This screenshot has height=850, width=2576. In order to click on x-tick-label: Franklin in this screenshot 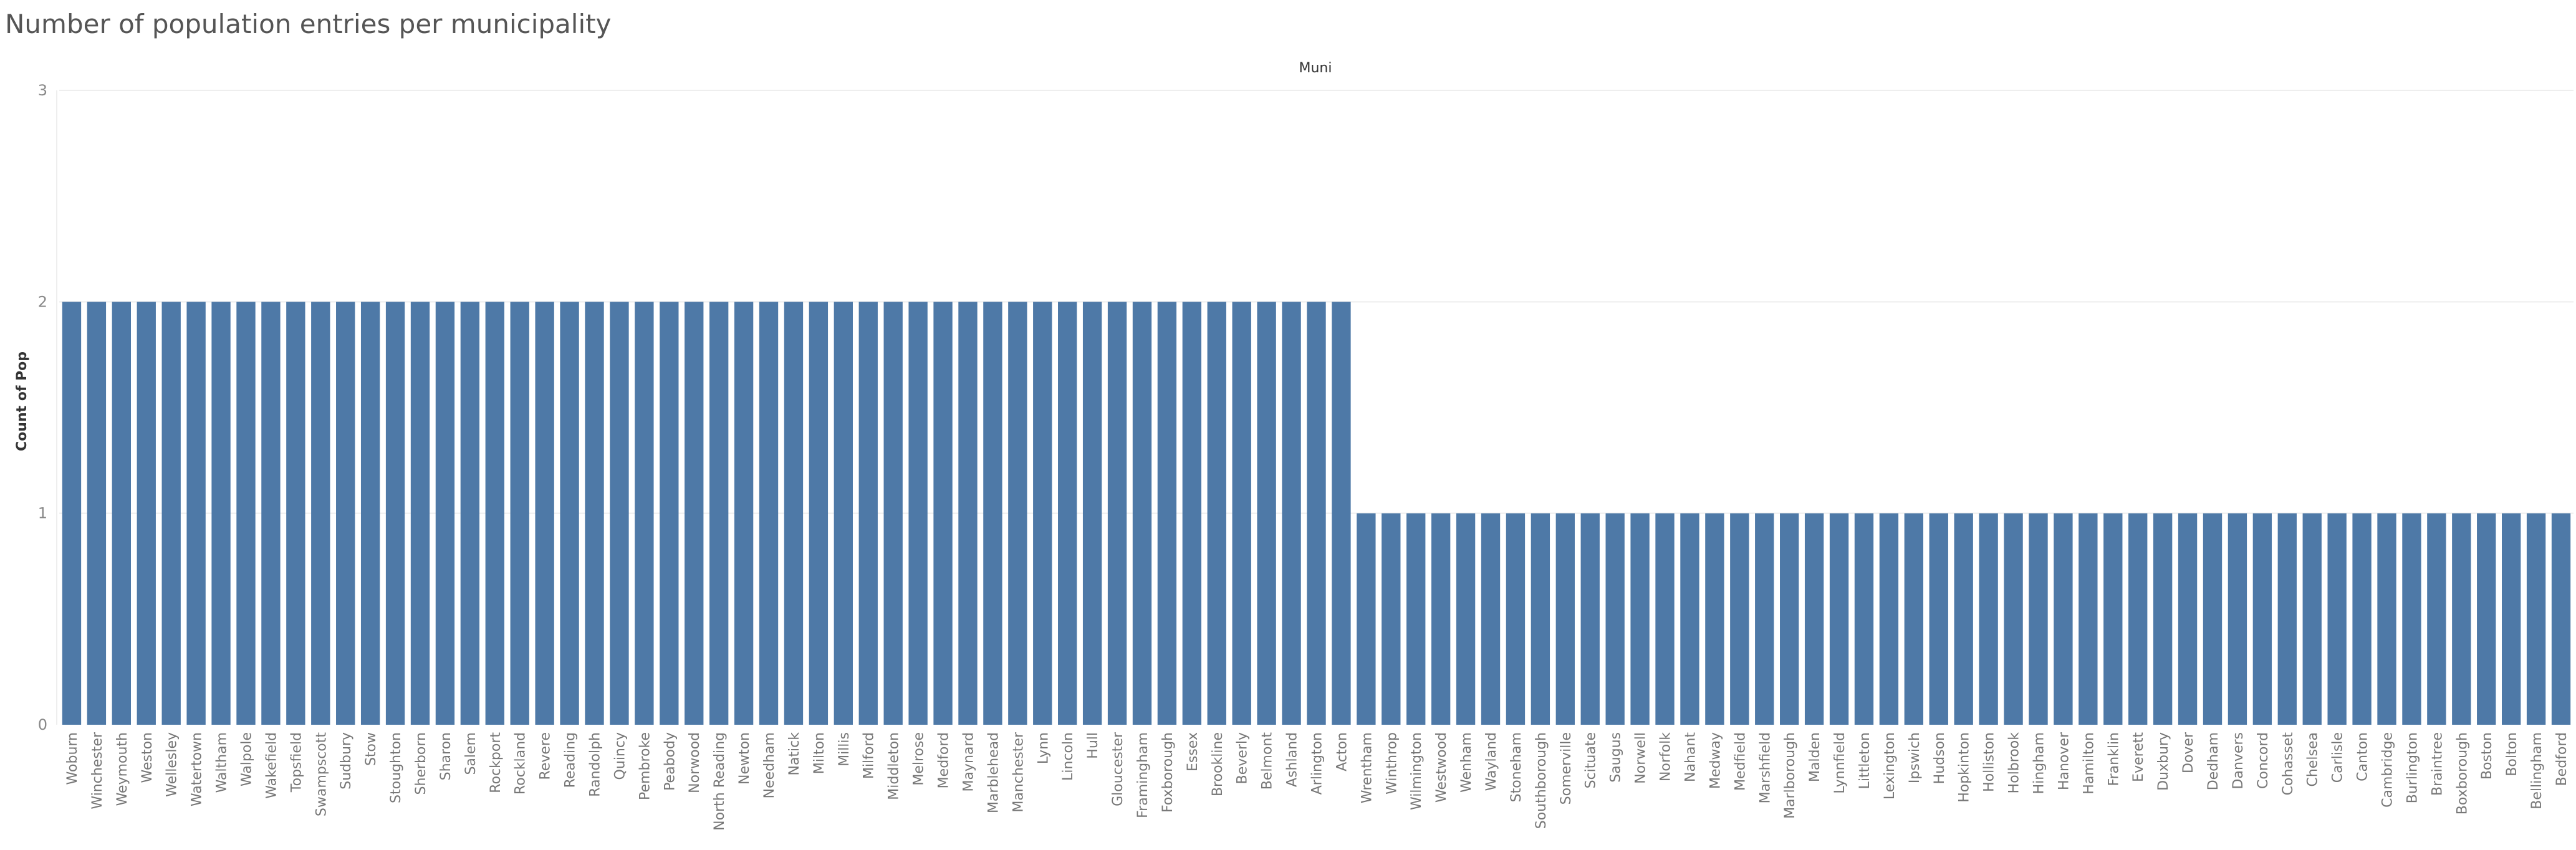, I will do `click(2114, 759)`.